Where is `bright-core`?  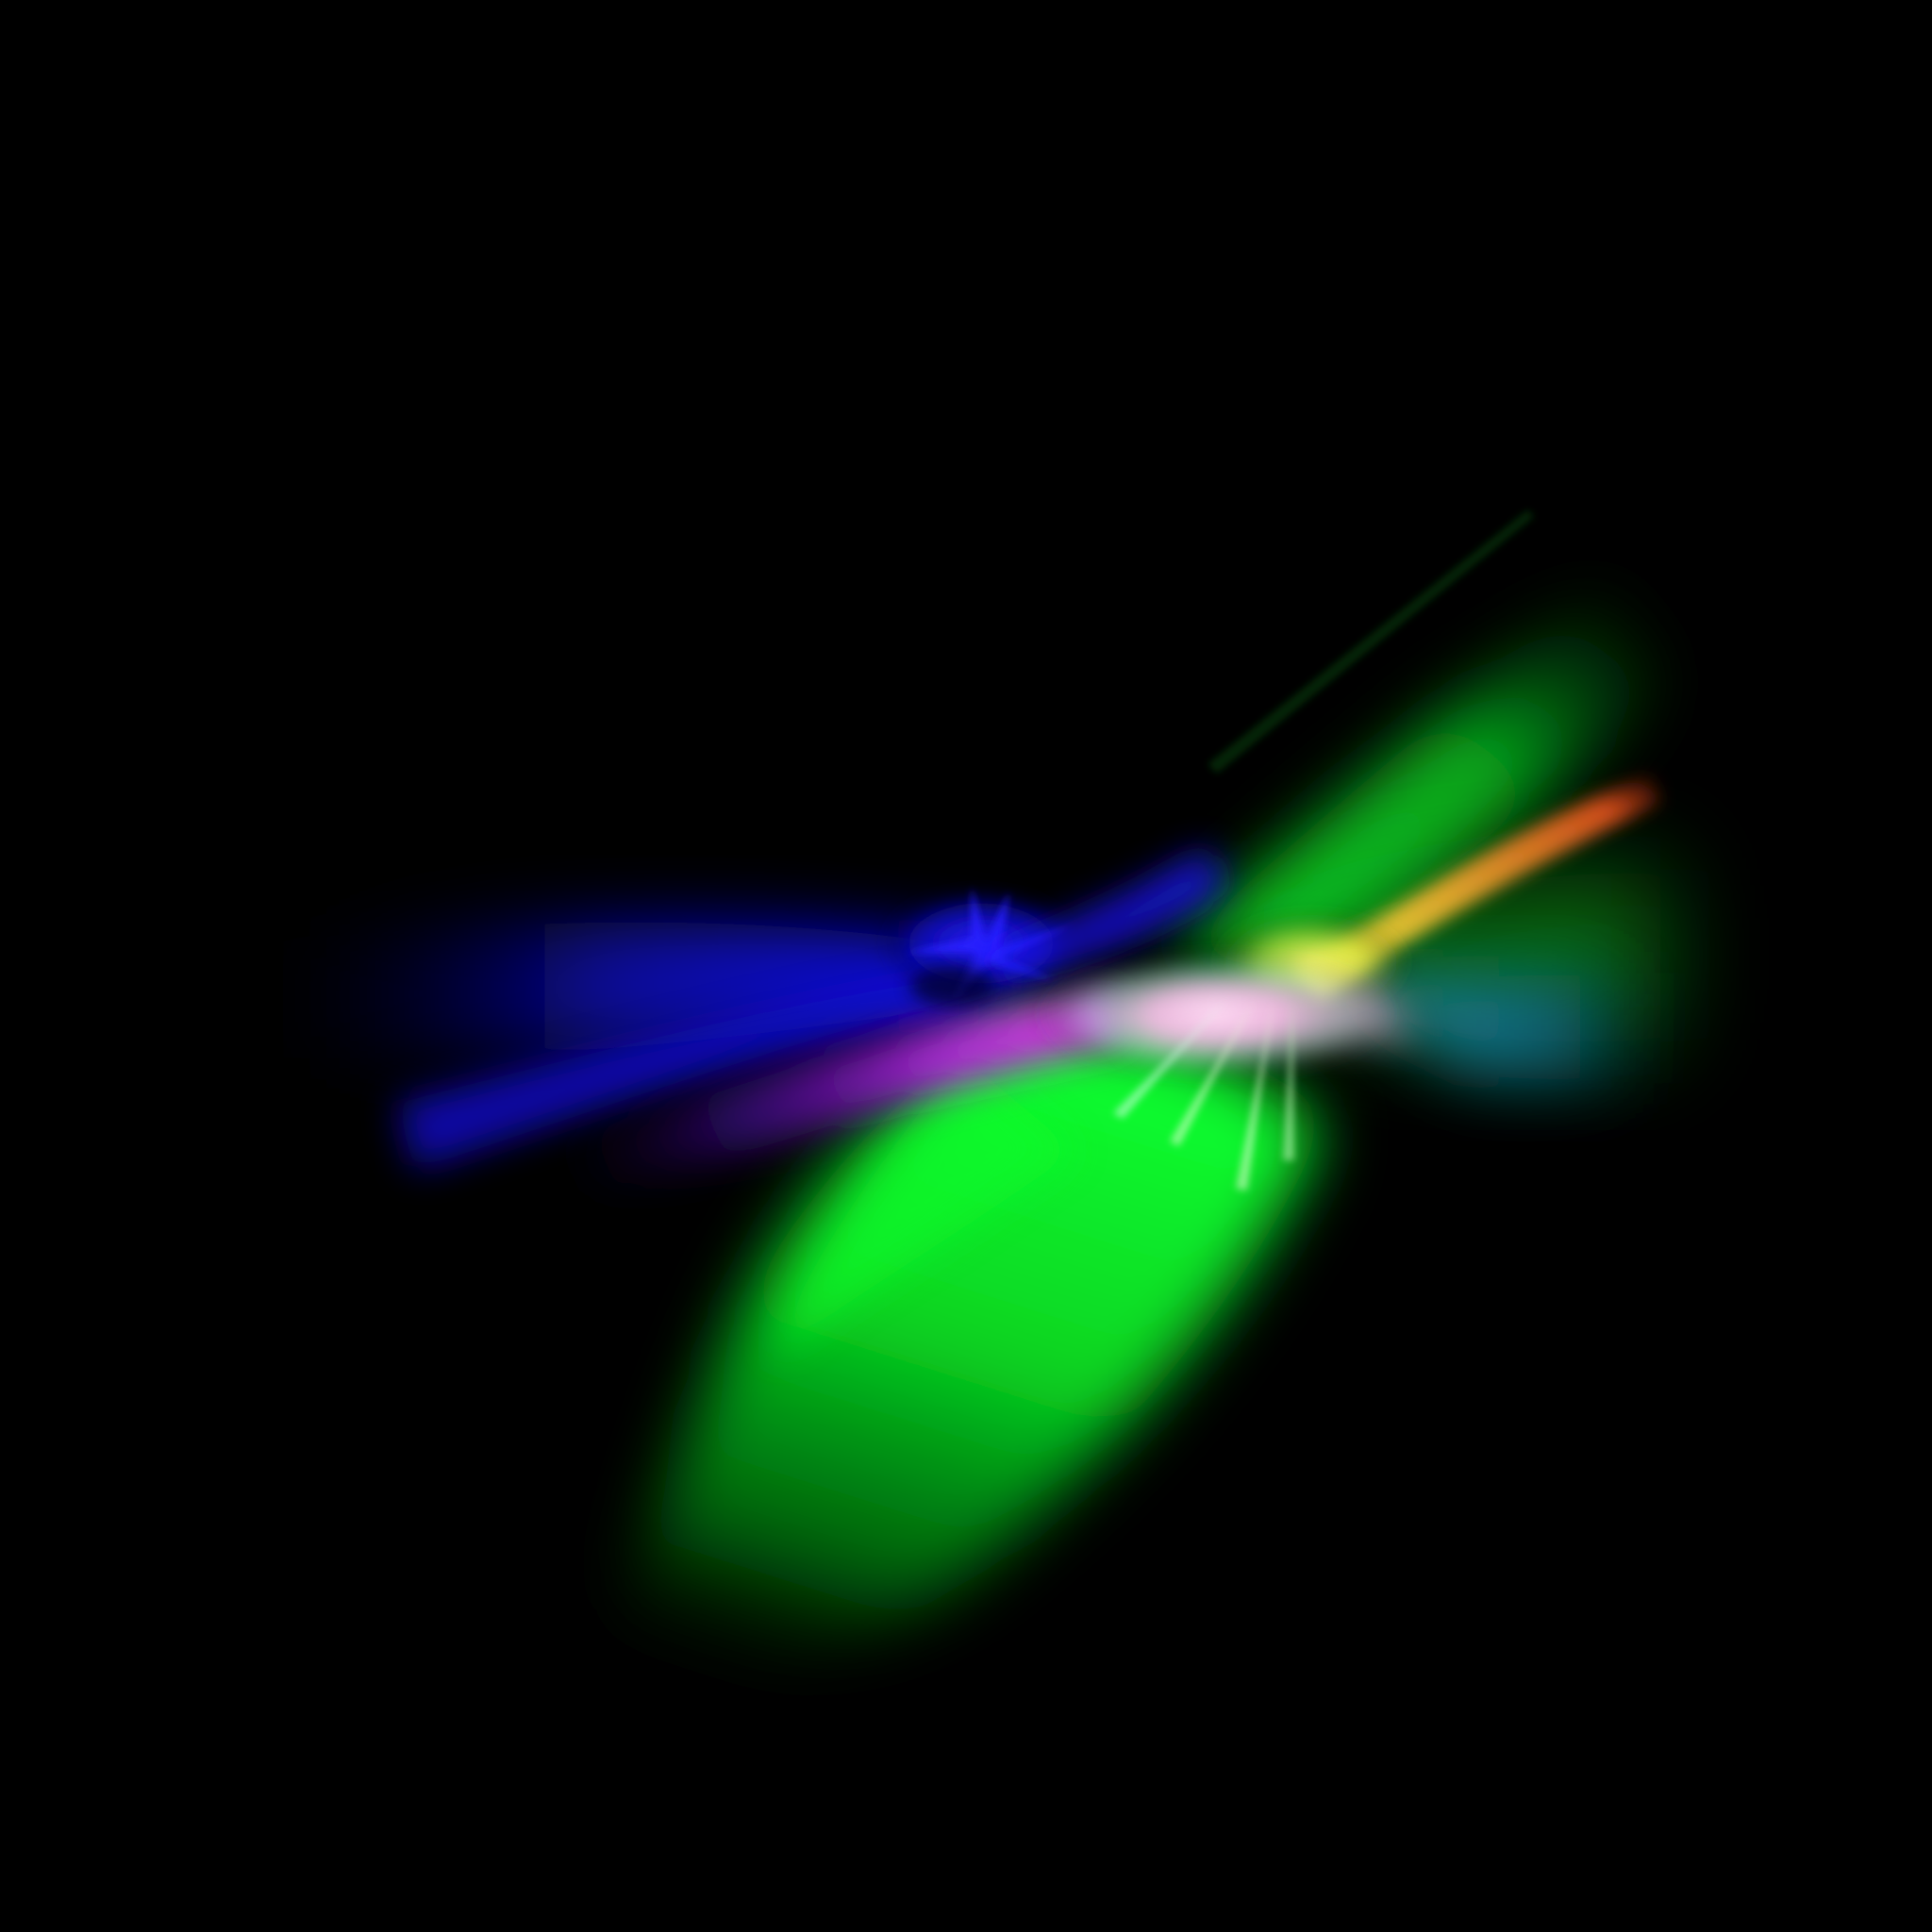 bright-core is located at coordinates (1221, 1014).